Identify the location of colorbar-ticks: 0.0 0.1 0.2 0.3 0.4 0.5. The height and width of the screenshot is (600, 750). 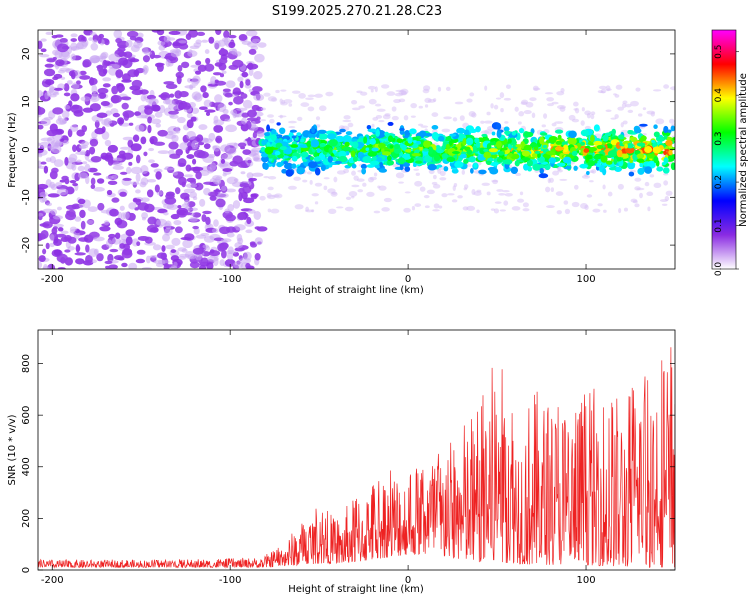
(726, 160).